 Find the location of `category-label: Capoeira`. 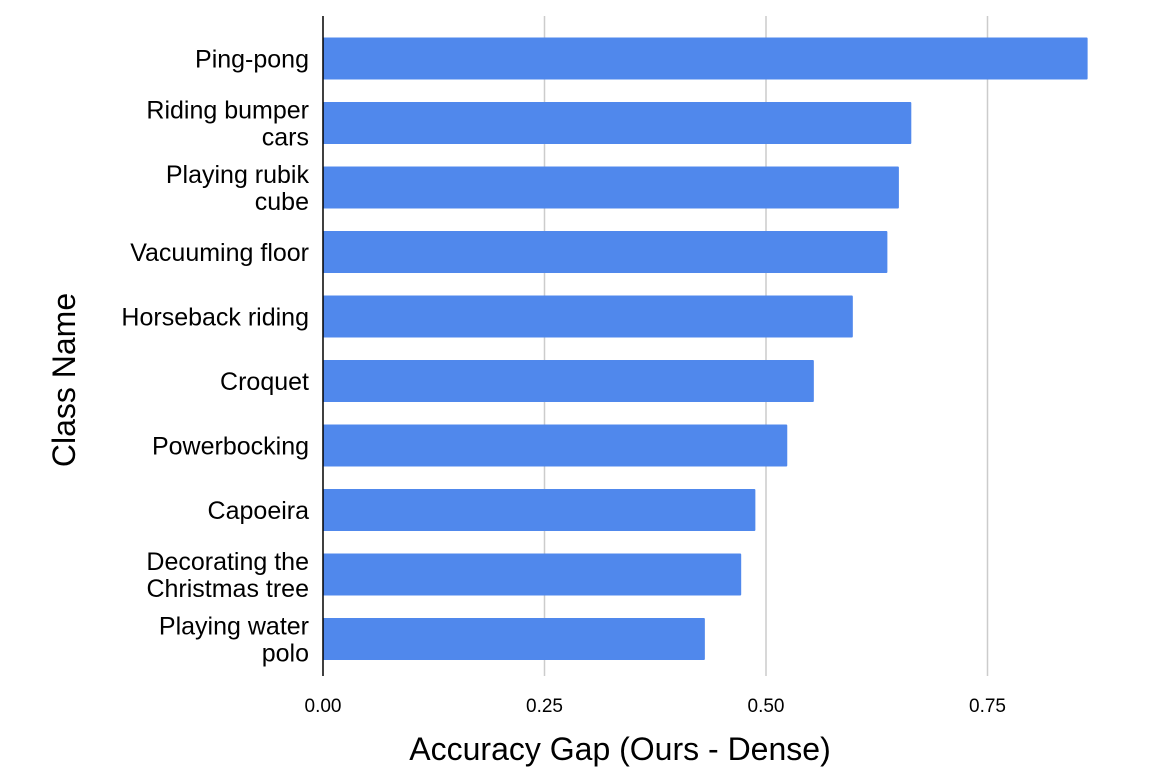

category-label: Capoeira is located at coordinates (259, 511).